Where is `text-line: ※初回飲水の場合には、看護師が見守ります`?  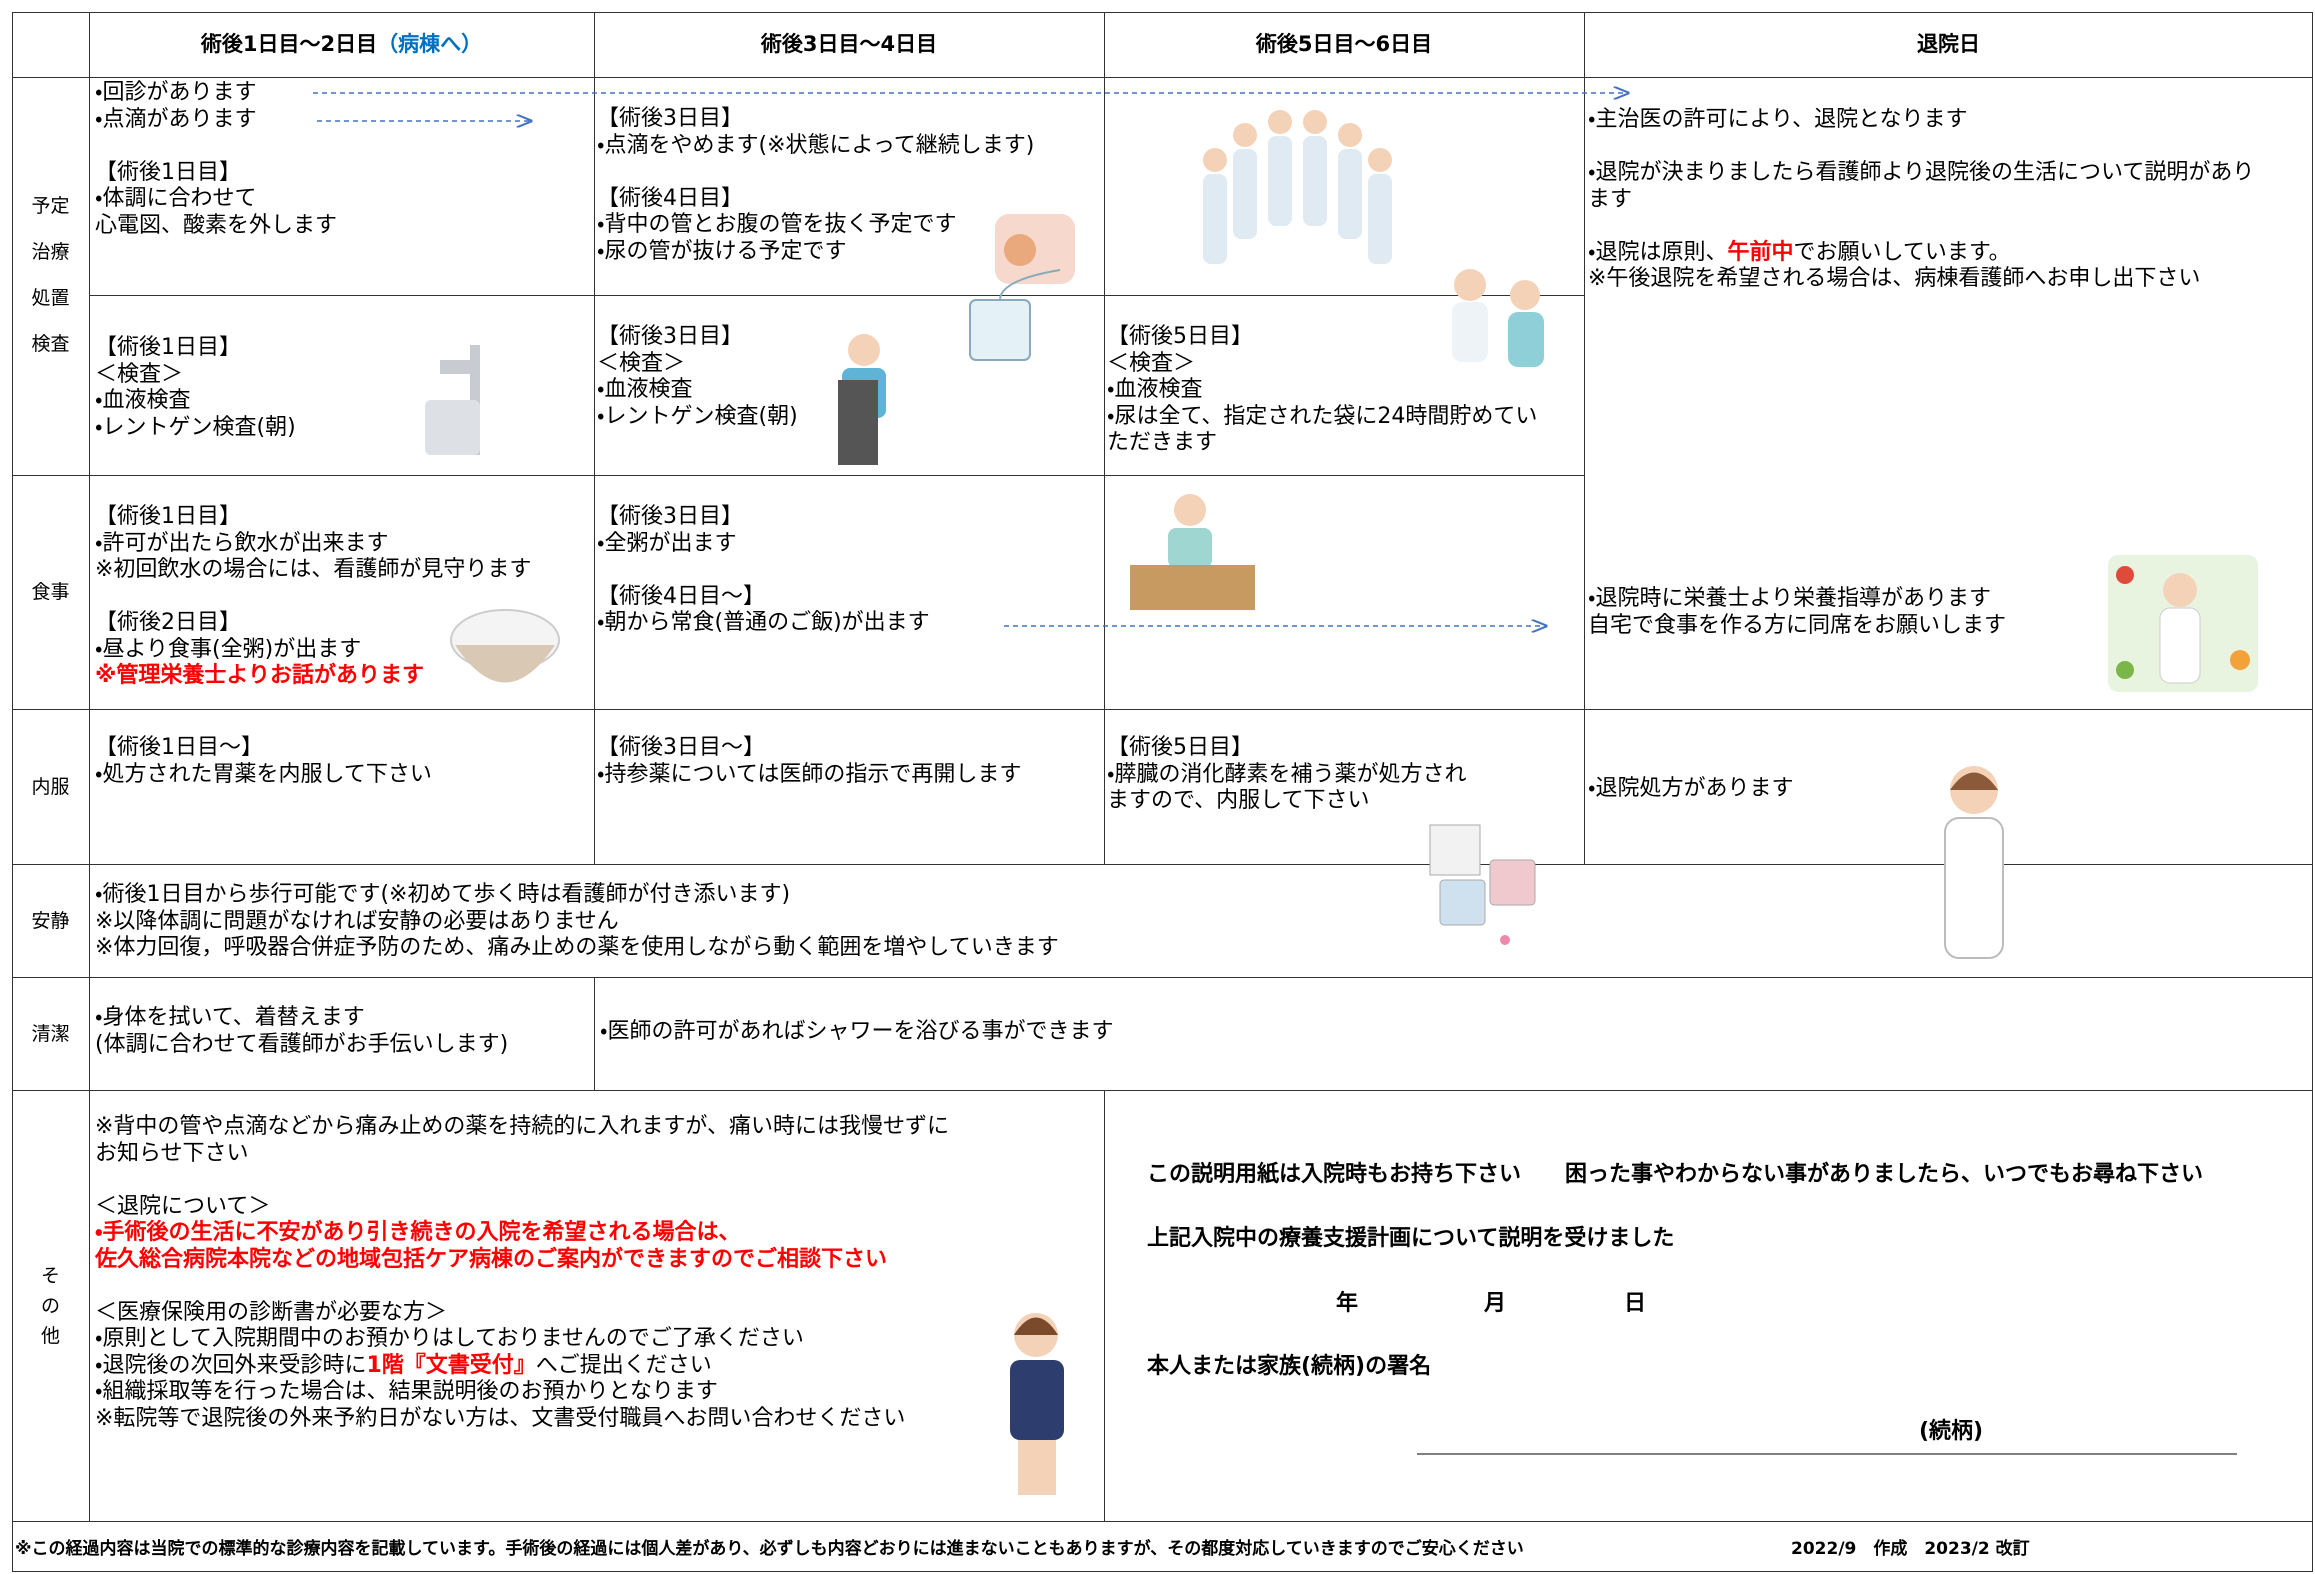 text-line: ※初回飲水の場合には、看護師が見守ります is located at coordinates (313, 569).